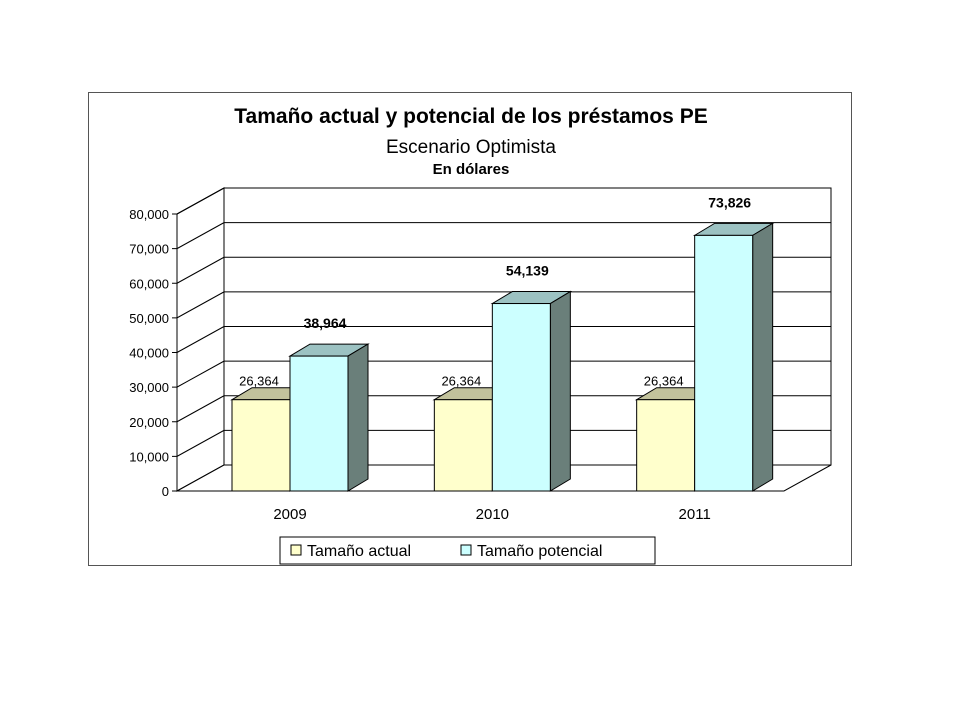 This screenshot has height=720, width=960. Describe the element at coordinates (471, 147) in the screenshot. I see `chart-subtitle: Escenario Optimista` at that location.